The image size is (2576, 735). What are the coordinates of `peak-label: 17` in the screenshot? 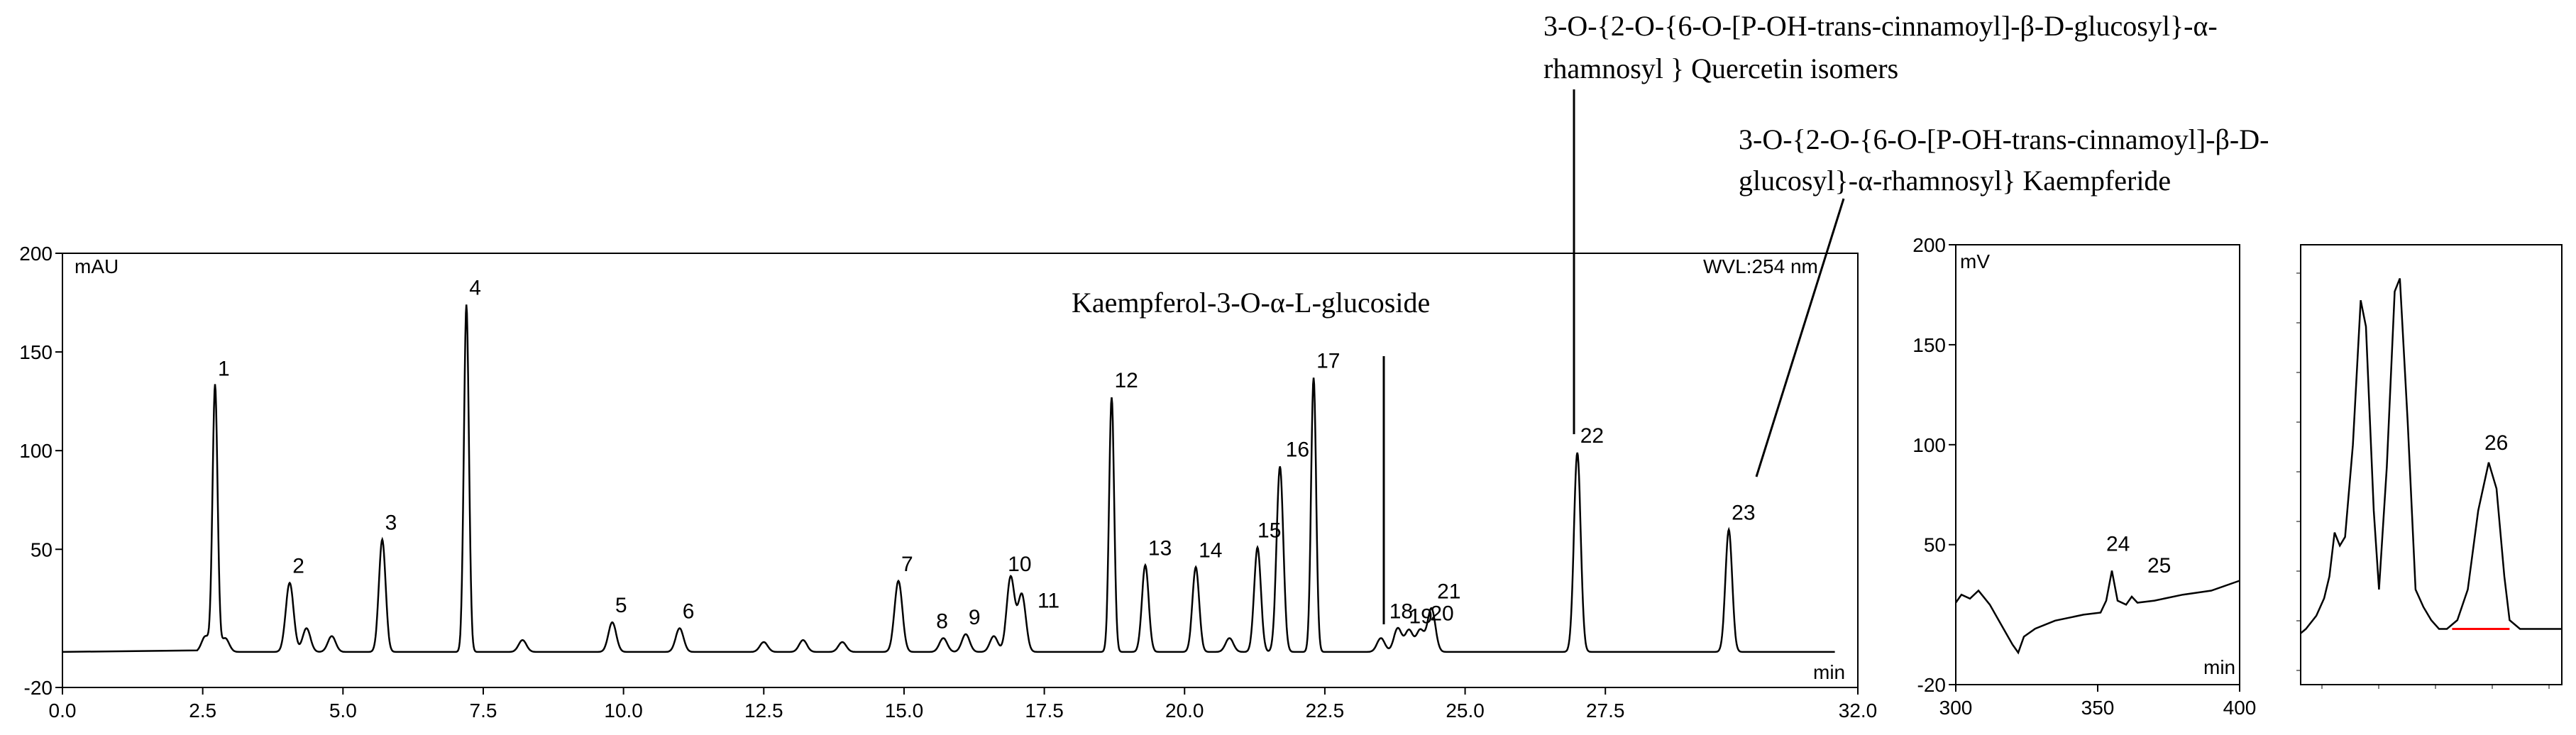 It's located at (1328, 360).